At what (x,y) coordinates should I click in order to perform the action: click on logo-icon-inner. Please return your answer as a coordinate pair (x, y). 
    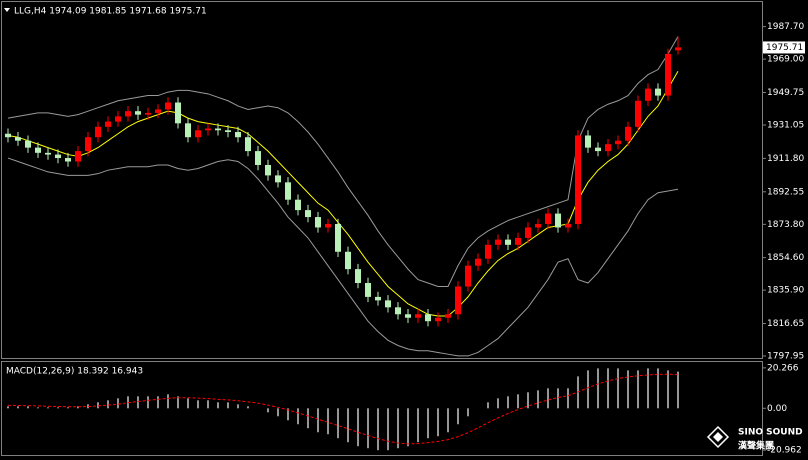
    Looking at the image, I should click on (718, 437).